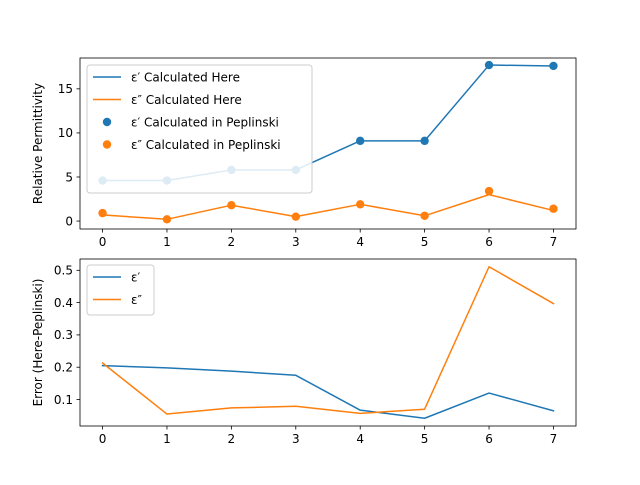  I want to click on y-tick-label: 0.1, so click(63, 400).